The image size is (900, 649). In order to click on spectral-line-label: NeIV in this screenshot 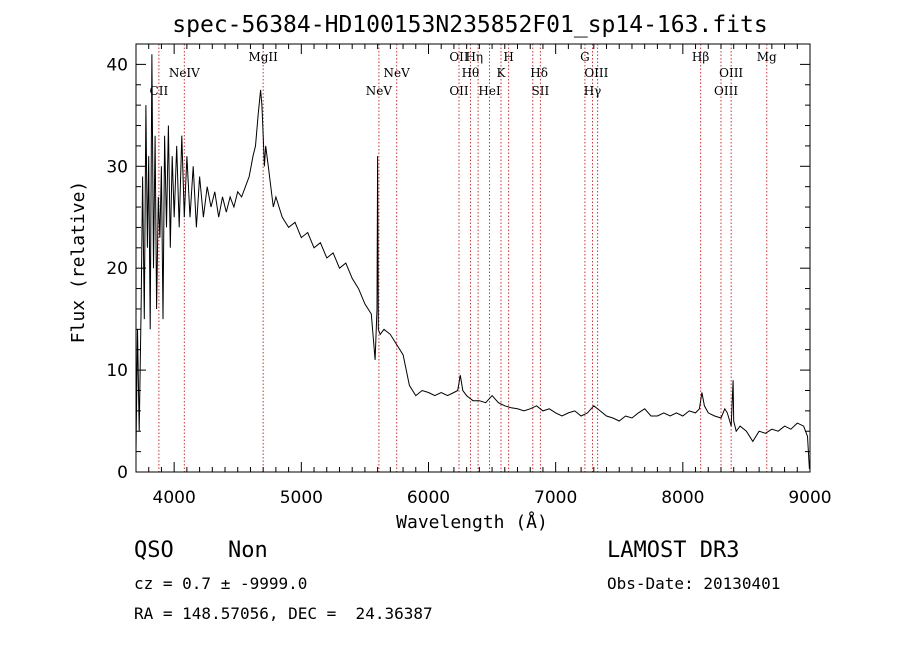, I will do `click(184, 73)`.